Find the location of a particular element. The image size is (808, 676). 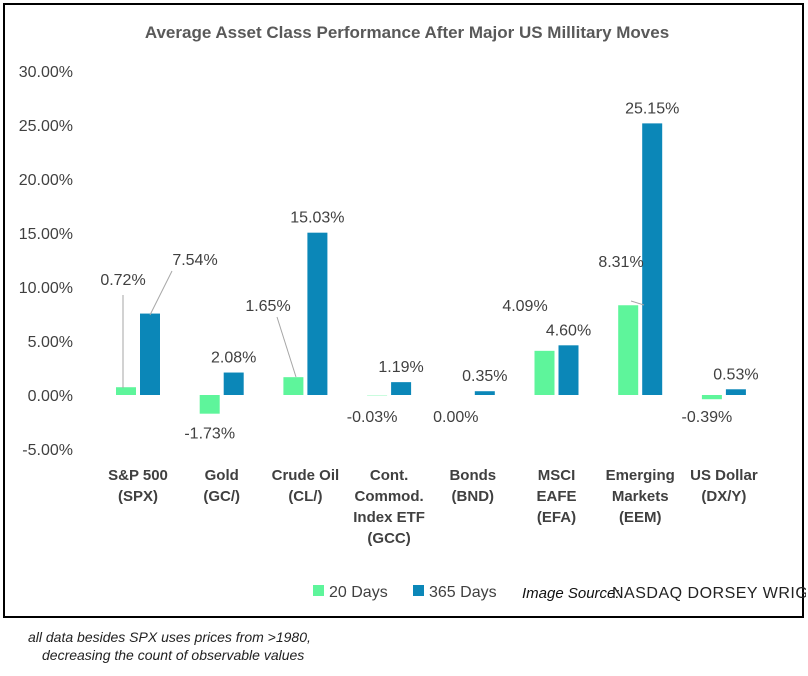

x-category-label: (CL/) is located at coordinates (305, 496).